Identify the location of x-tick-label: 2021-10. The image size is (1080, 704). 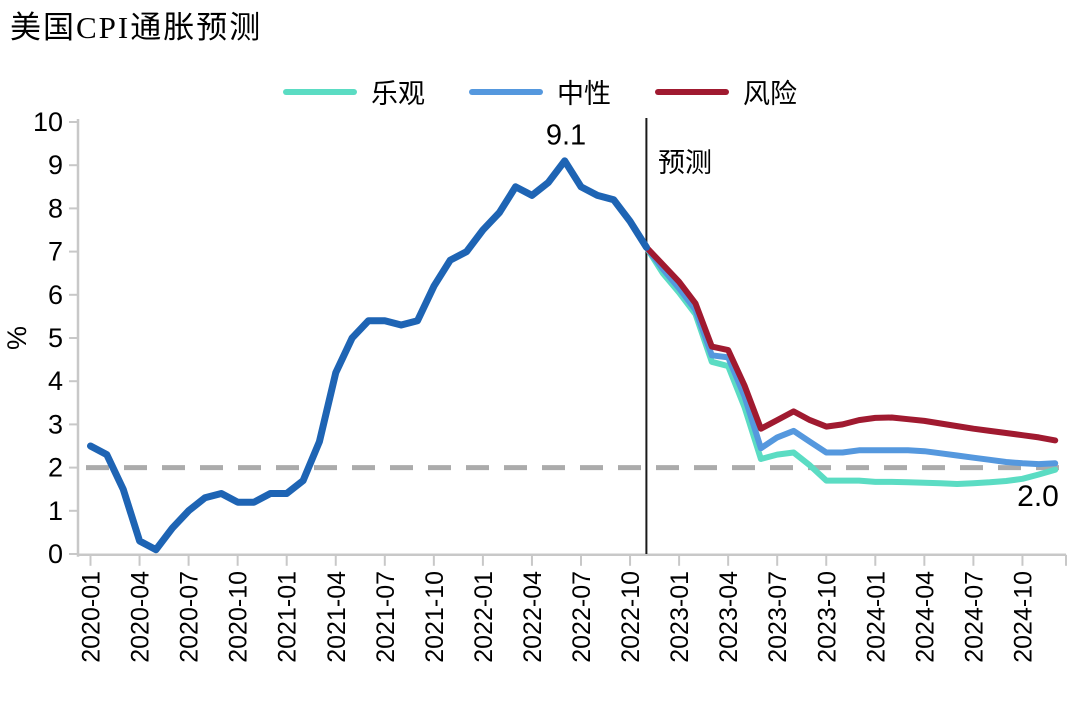
(435, 617).